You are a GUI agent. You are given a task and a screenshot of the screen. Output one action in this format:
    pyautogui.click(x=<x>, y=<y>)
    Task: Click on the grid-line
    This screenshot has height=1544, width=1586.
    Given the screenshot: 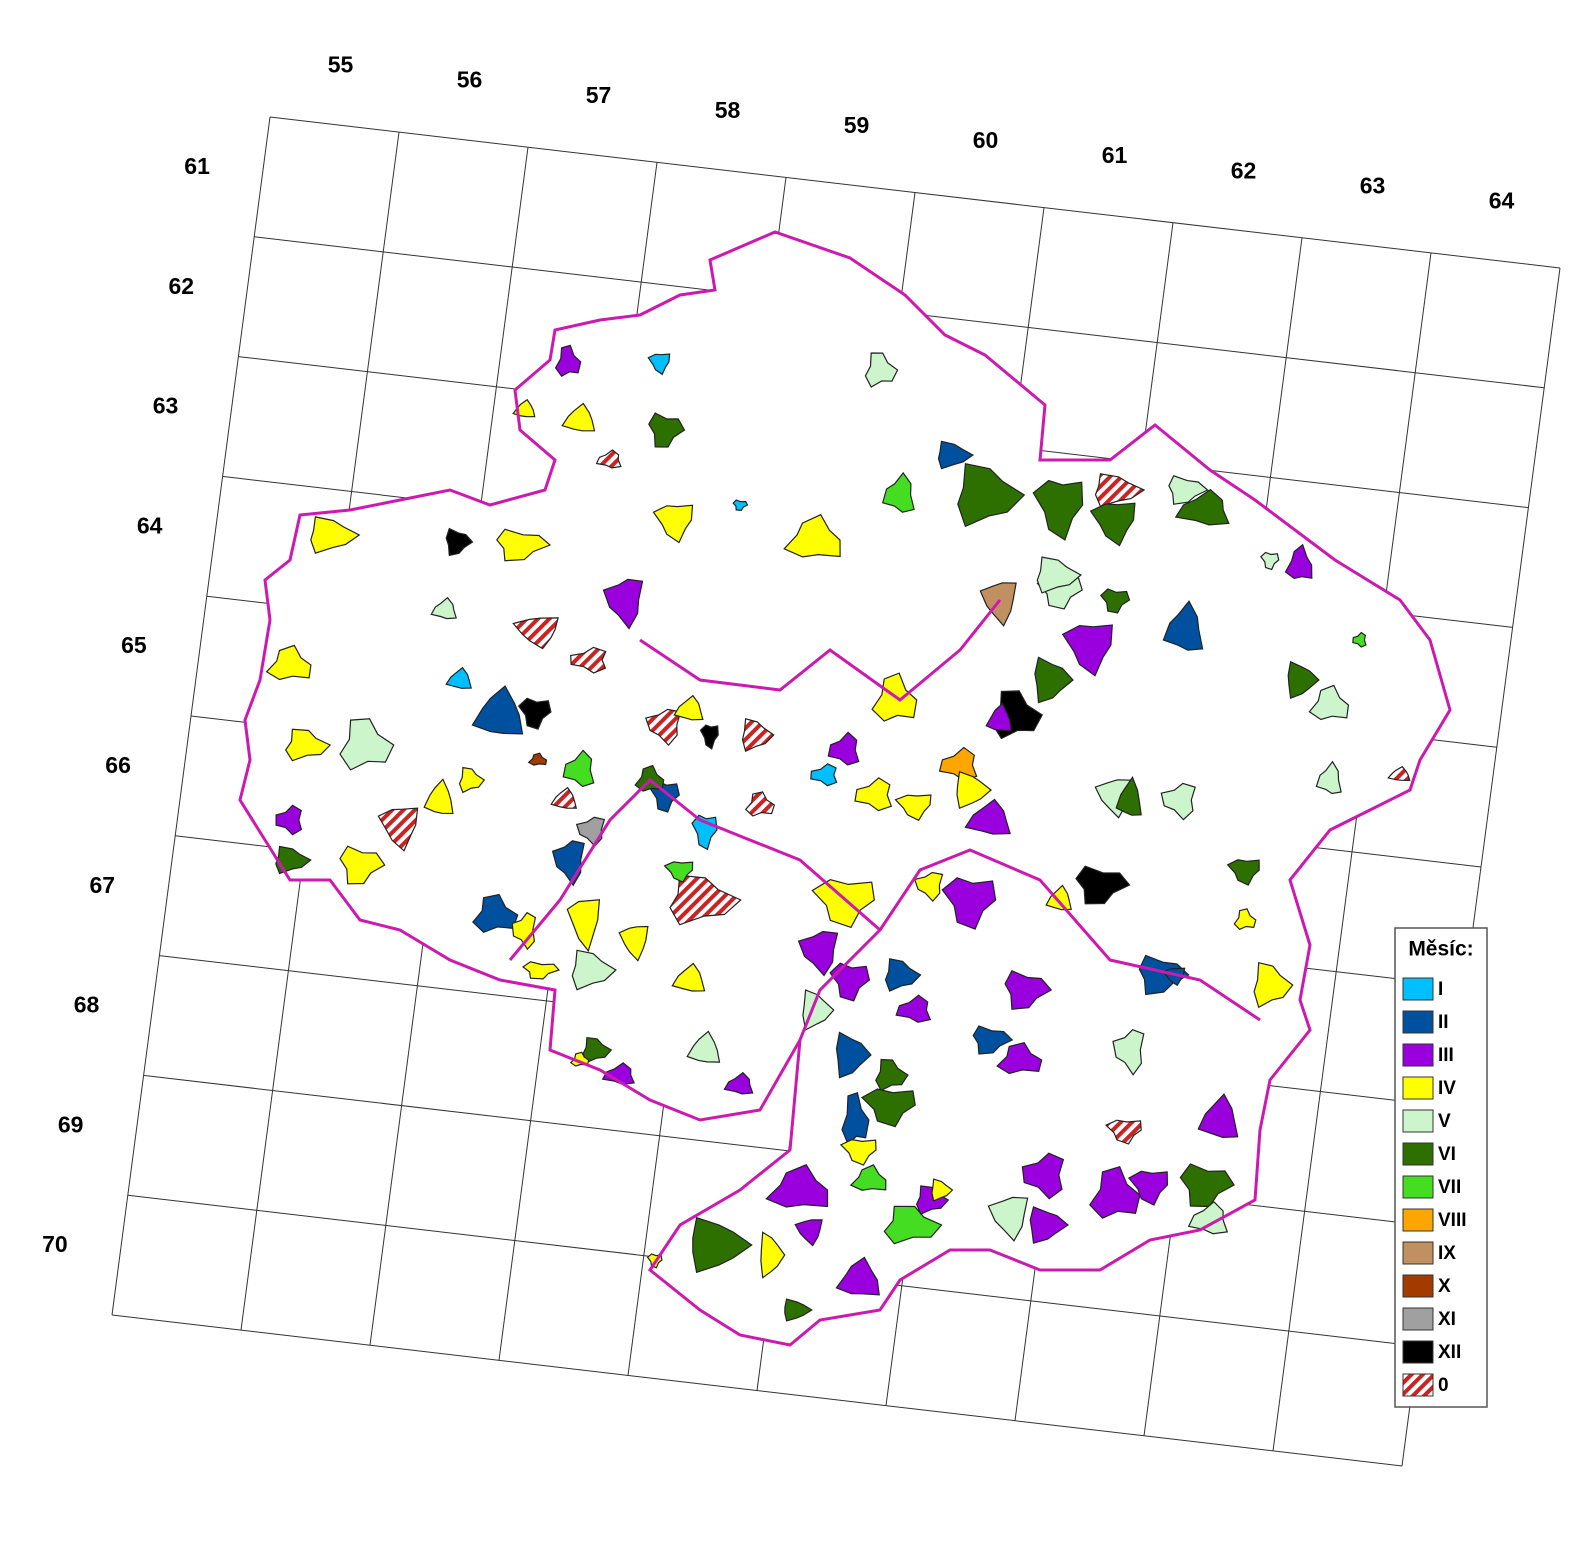 What is the action you would take?
    pyautogui.click(x=757, y=1390)
    